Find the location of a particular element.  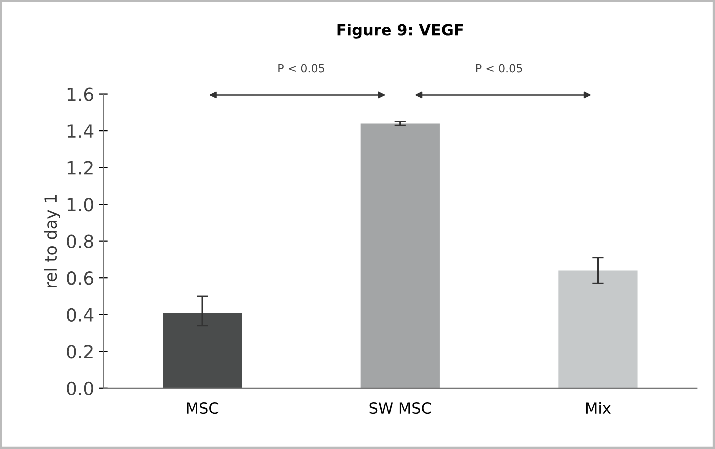

y-tick-label: 0.2 is located at coordinates (80, 352).